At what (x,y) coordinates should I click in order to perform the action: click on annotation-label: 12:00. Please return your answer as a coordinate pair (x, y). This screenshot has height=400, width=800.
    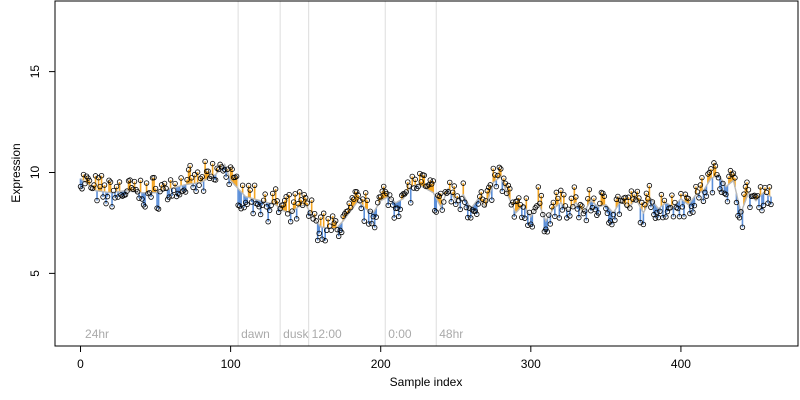
    Looking at the image, I should click on (327, 334).